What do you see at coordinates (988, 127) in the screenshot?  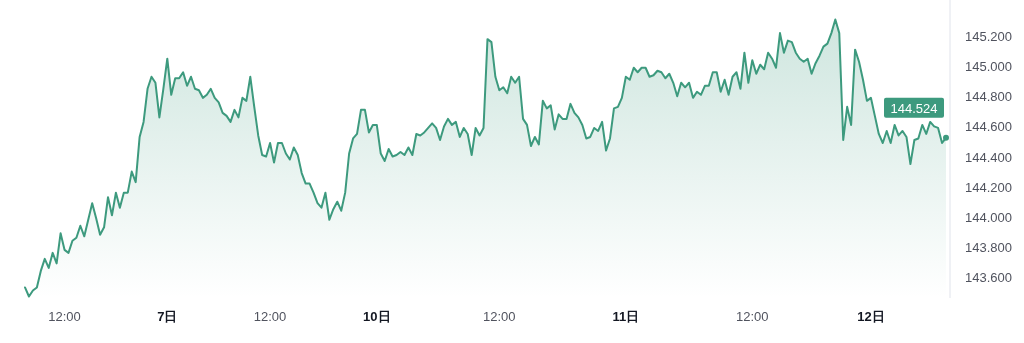 I see `y-tick-label: 144.600` at bounding box center [988, 127].